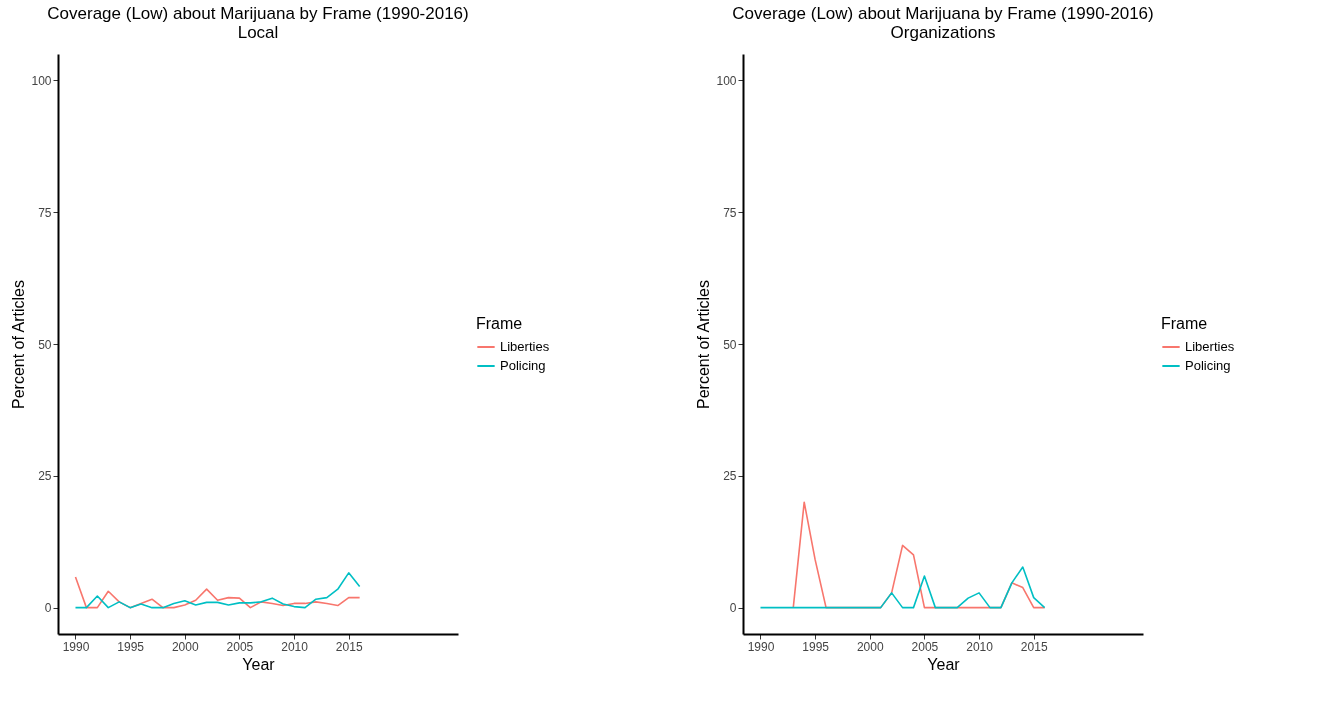  Describe the element at coordinates (902, 587) in the screenshot. I see `line-series` at that location.